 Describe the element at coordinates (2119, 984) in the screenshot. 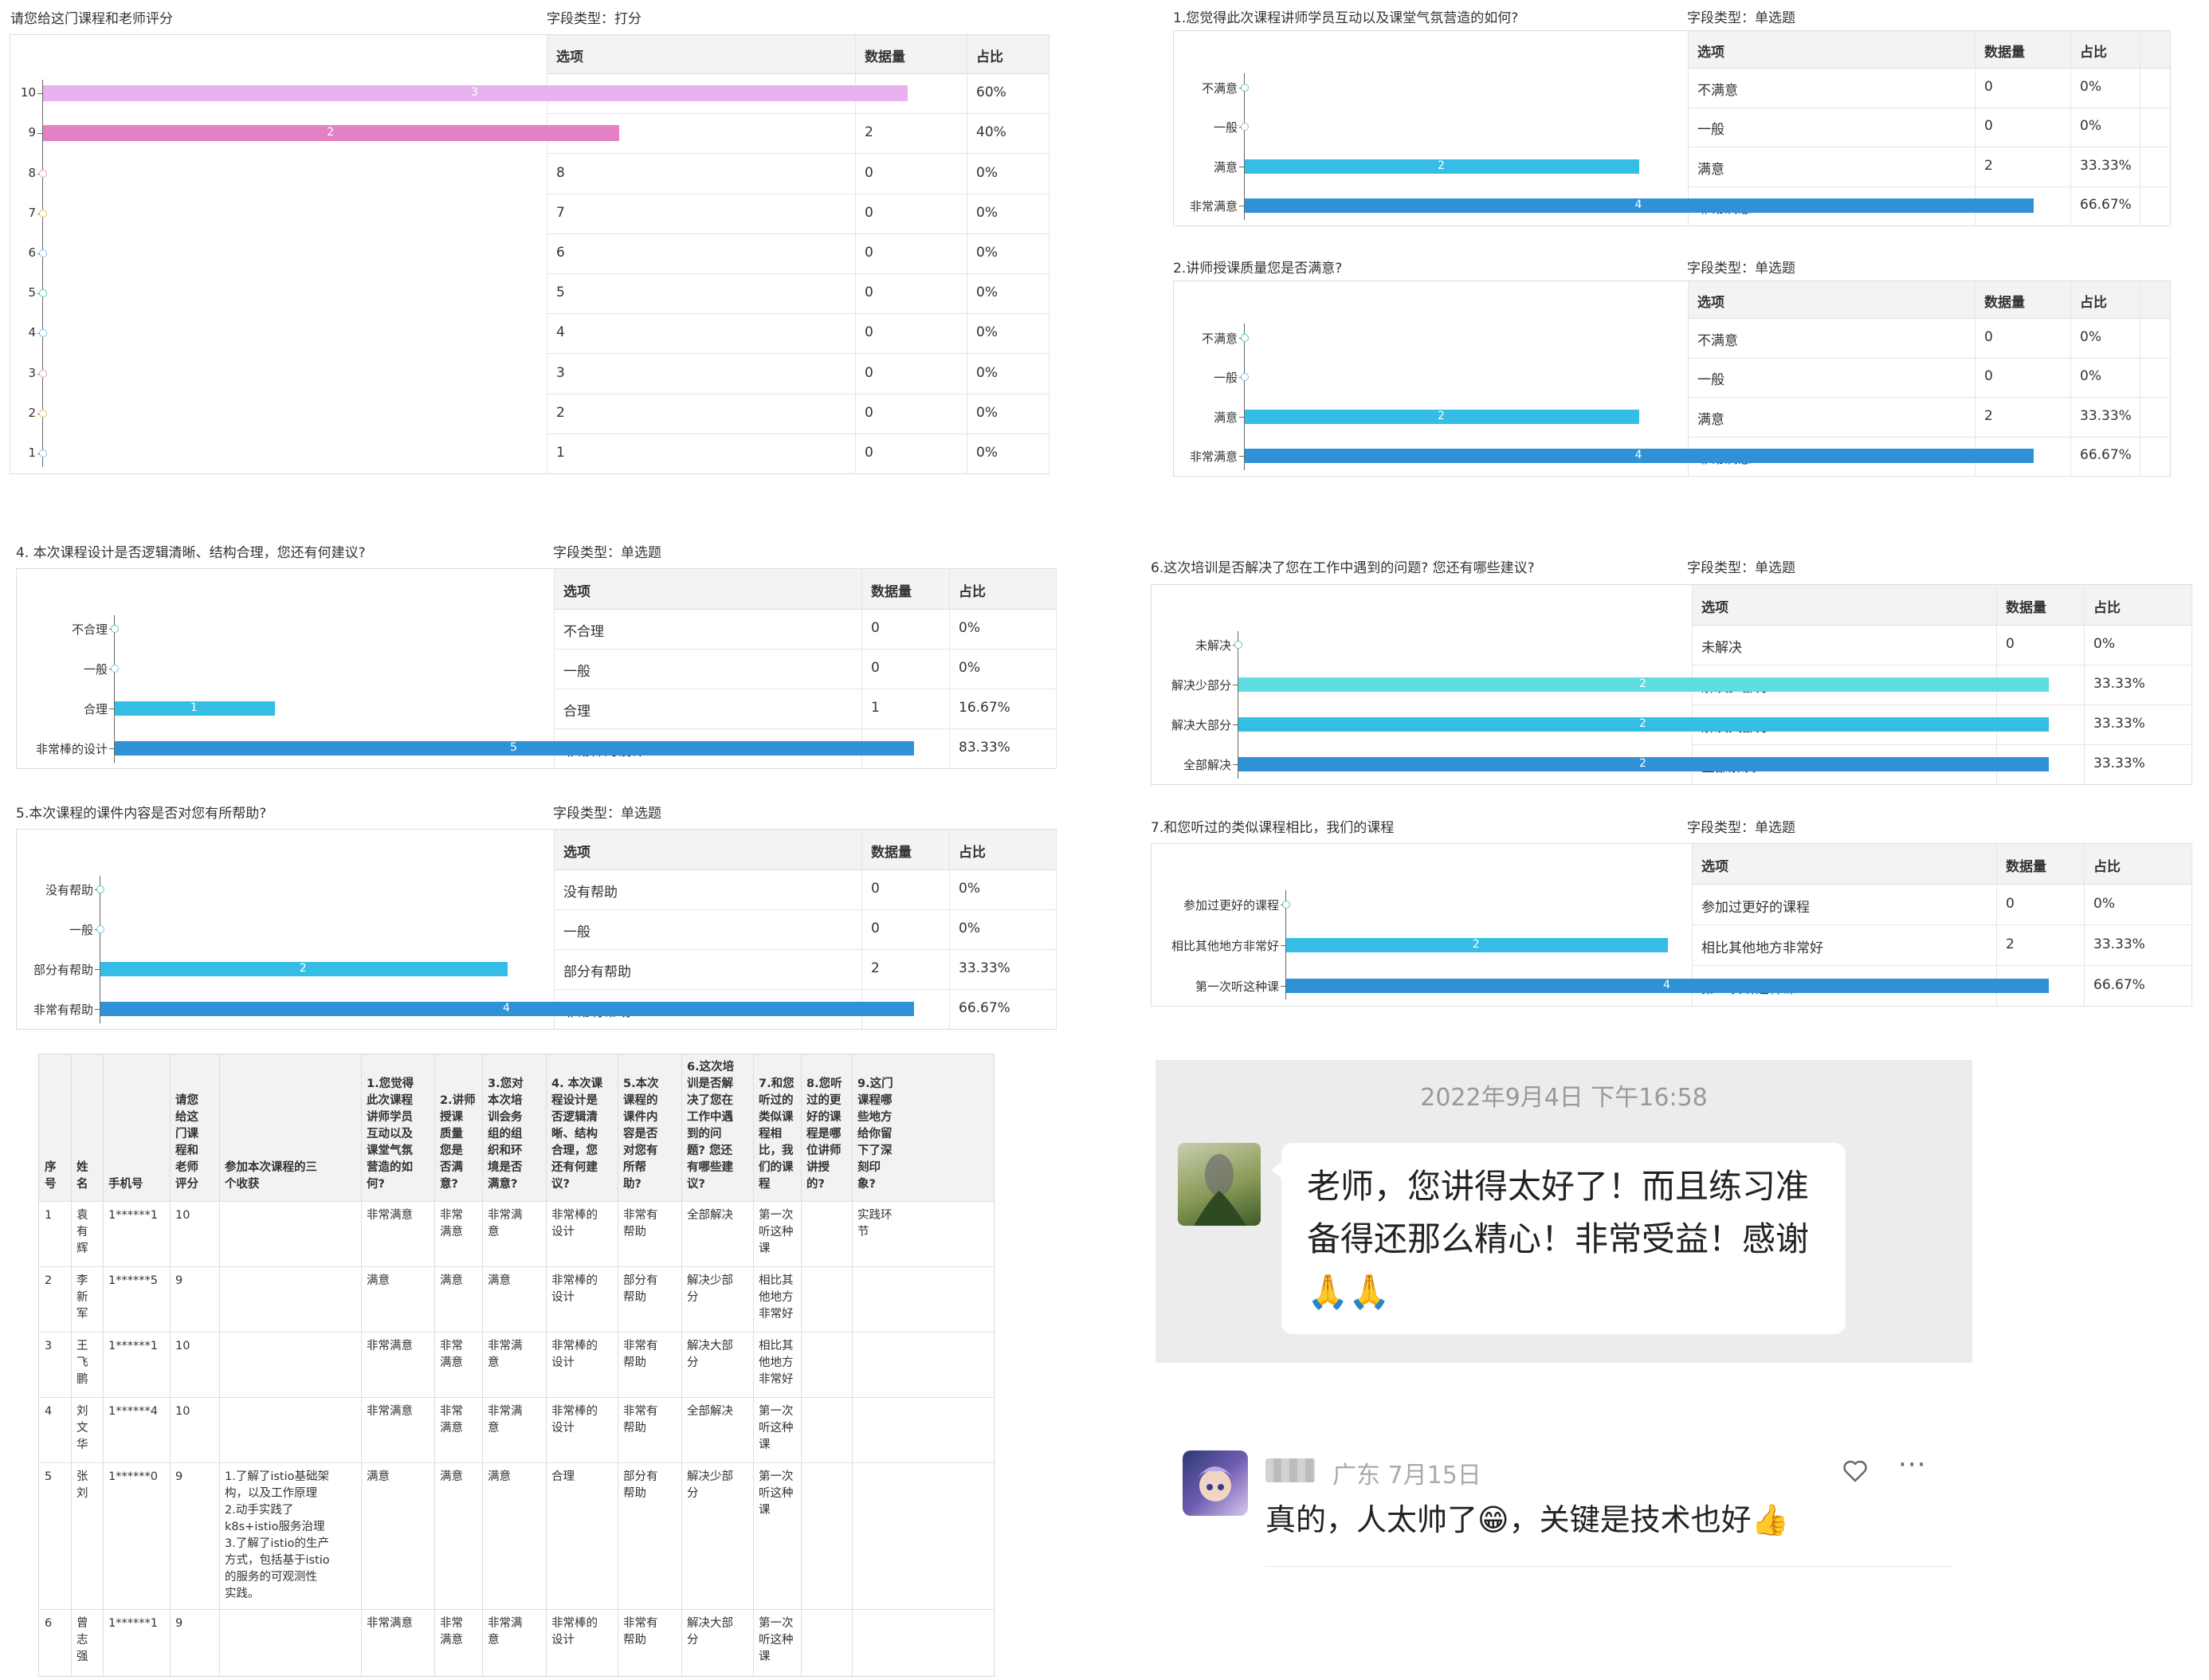

I see `table-cell: 66.67%` at that location.